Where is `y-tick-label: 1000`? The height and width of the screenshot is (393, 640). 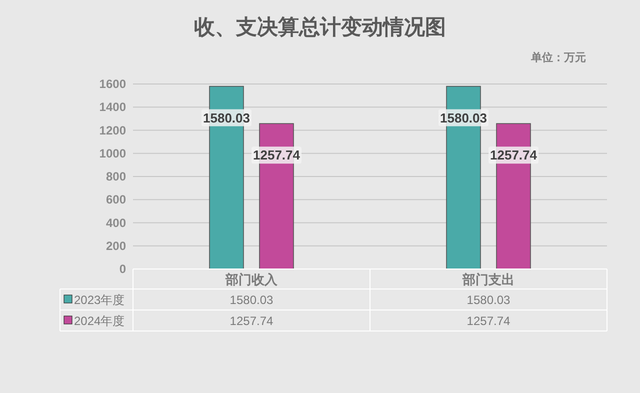 y-tick-label: 1000 is located at coordinates (112, 153).